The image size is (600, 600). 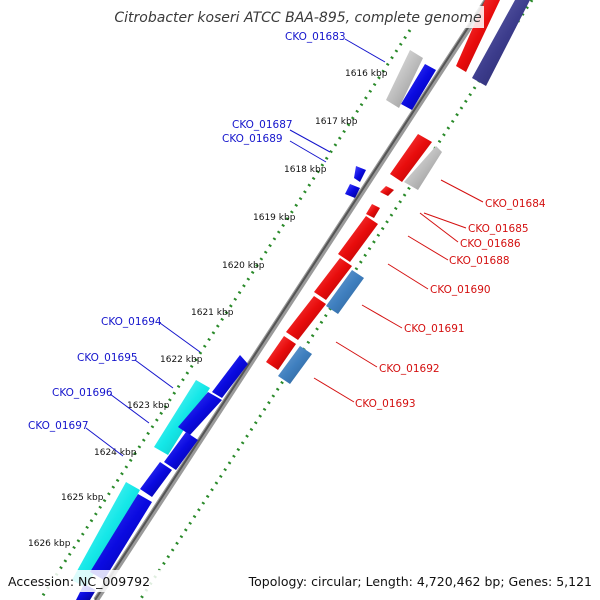 I want to click on tick-label: 1623 kbp, so click(x=148, y=406).